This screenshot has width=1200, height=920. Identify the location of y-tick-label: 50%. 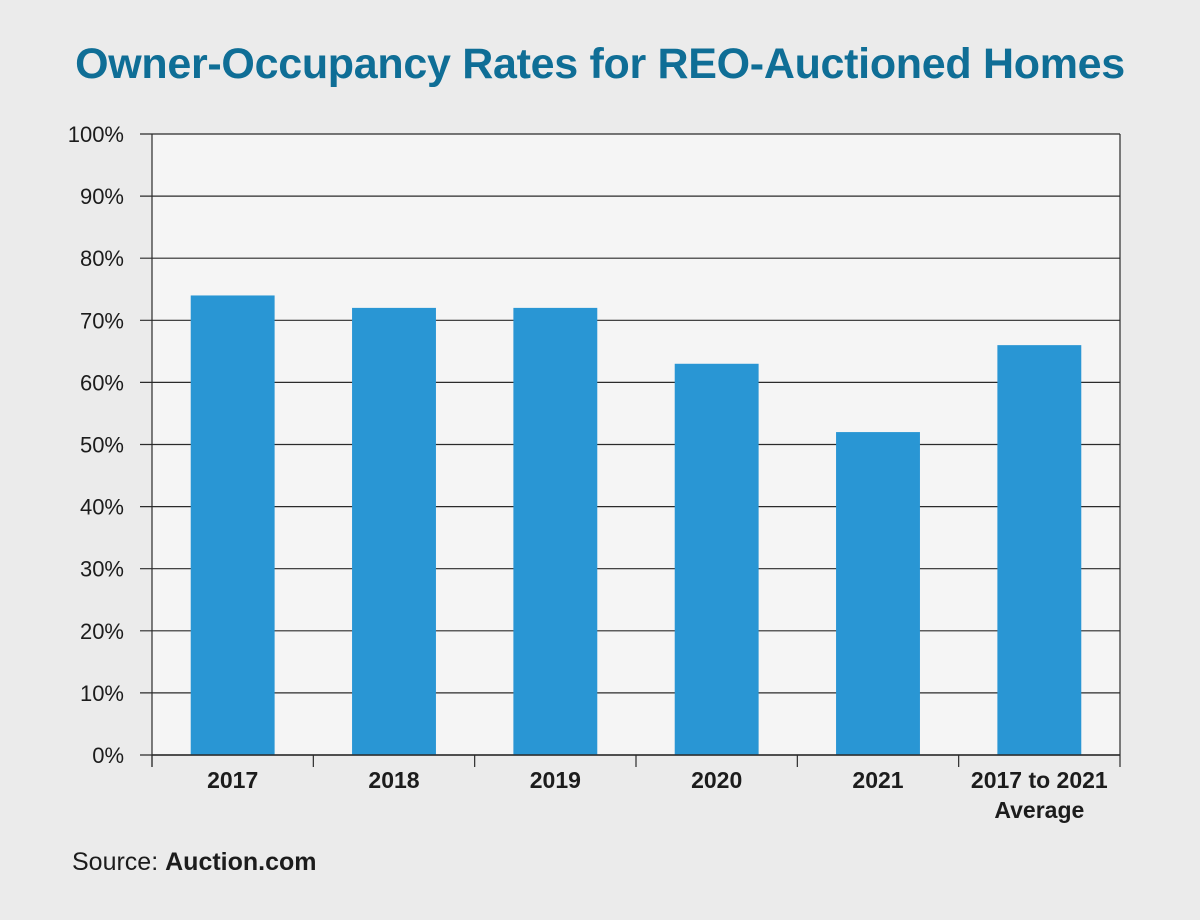
(102, 445).